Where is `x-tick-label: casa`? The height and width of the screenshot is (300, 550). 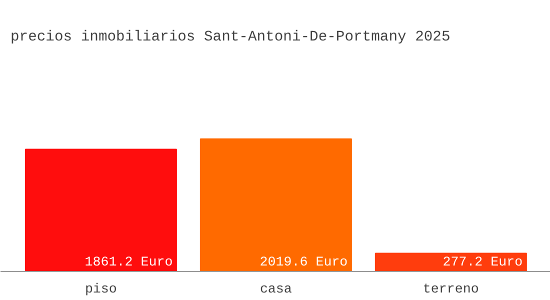
x-tick-label: casa is located at coordinates (276, 290).